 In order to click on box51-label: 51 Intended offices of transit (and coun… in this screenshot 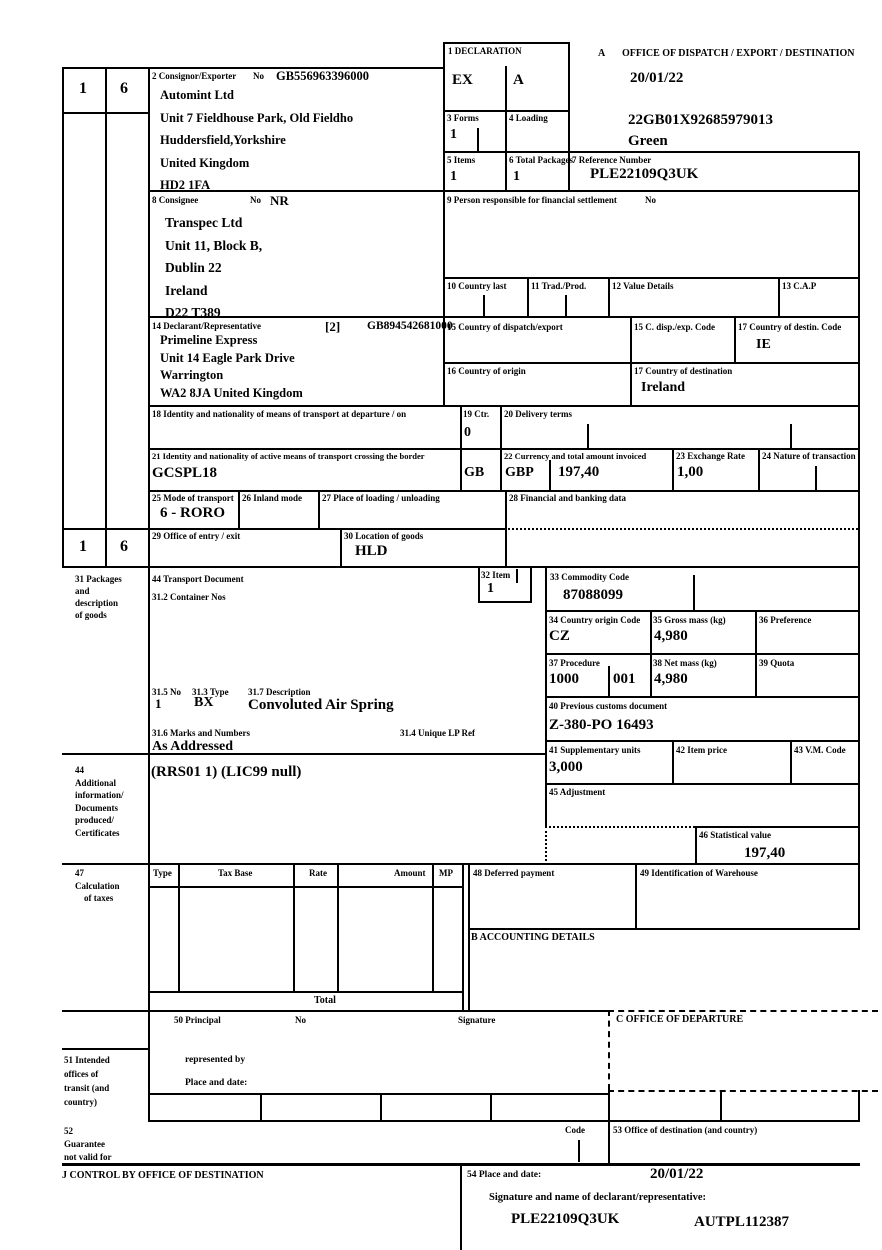, I will do `click(87, 1081)`.